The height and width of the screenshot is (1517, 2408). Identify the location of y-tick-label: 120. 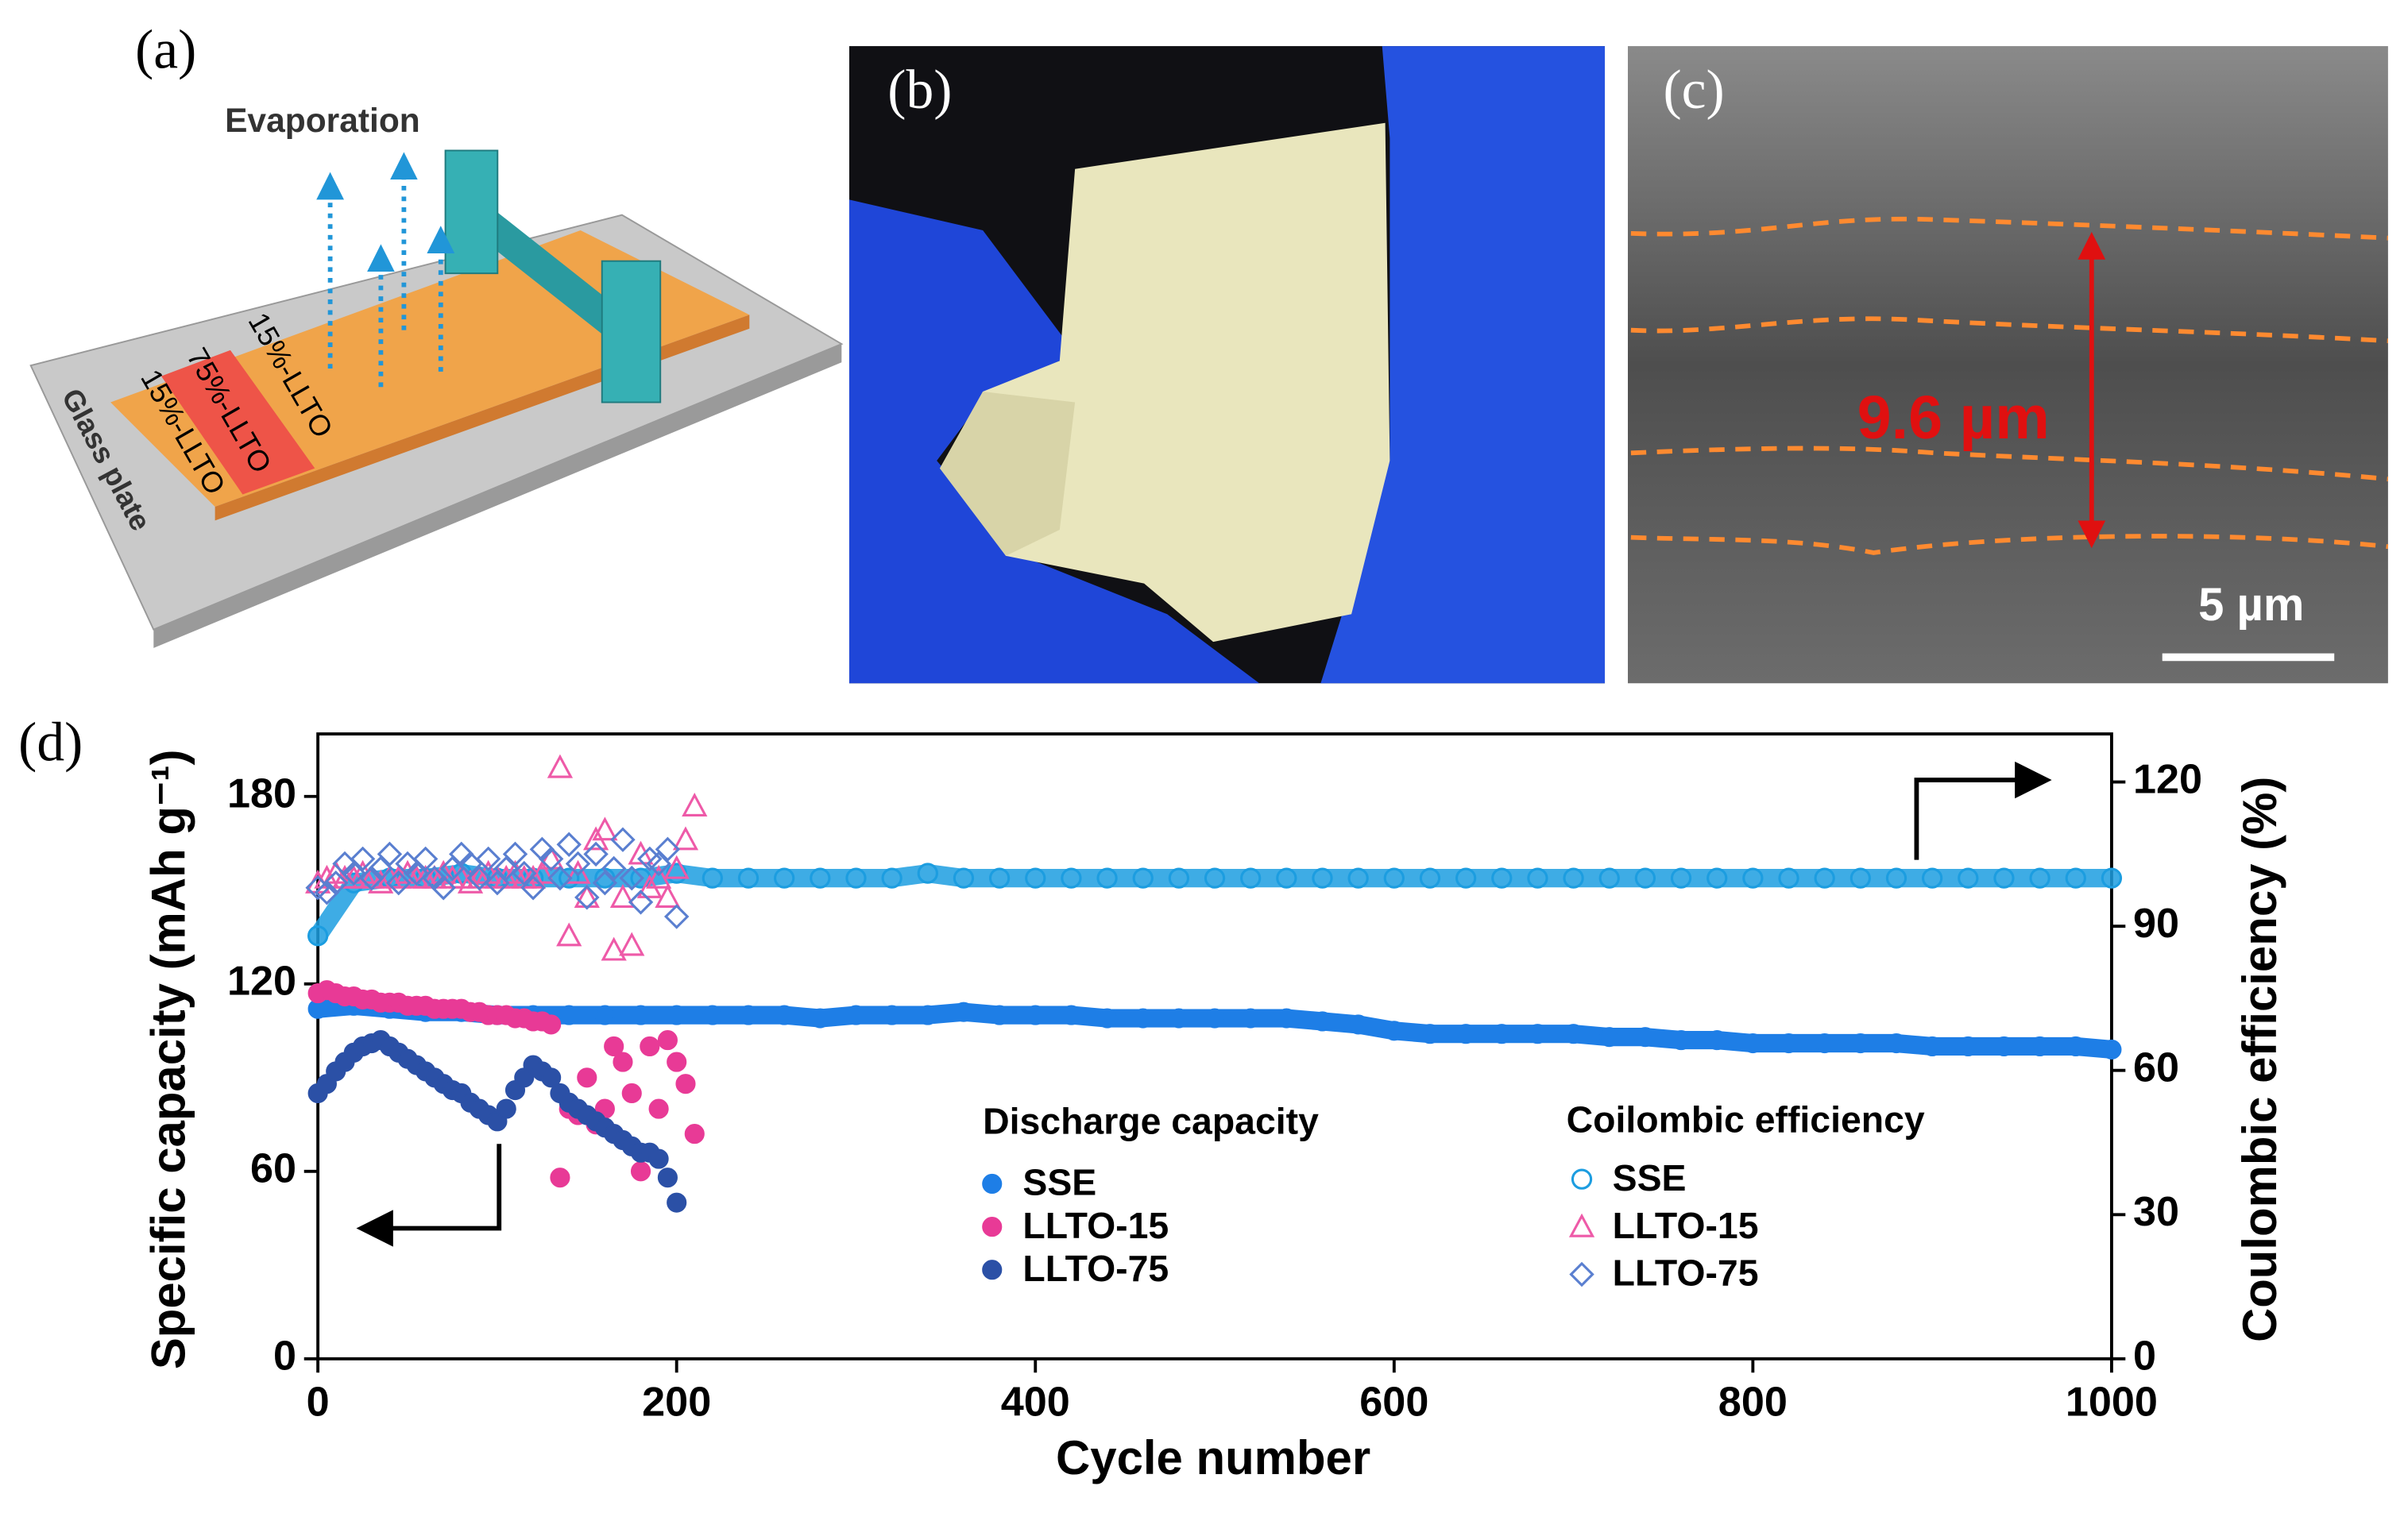
(261, 982).